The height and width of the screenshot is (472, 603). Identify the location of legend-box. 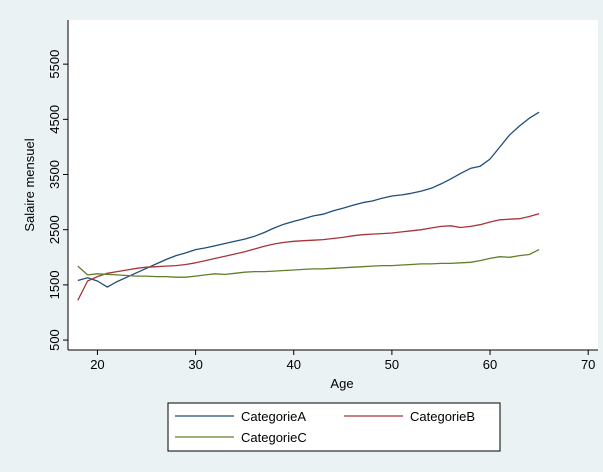
(334, 427).